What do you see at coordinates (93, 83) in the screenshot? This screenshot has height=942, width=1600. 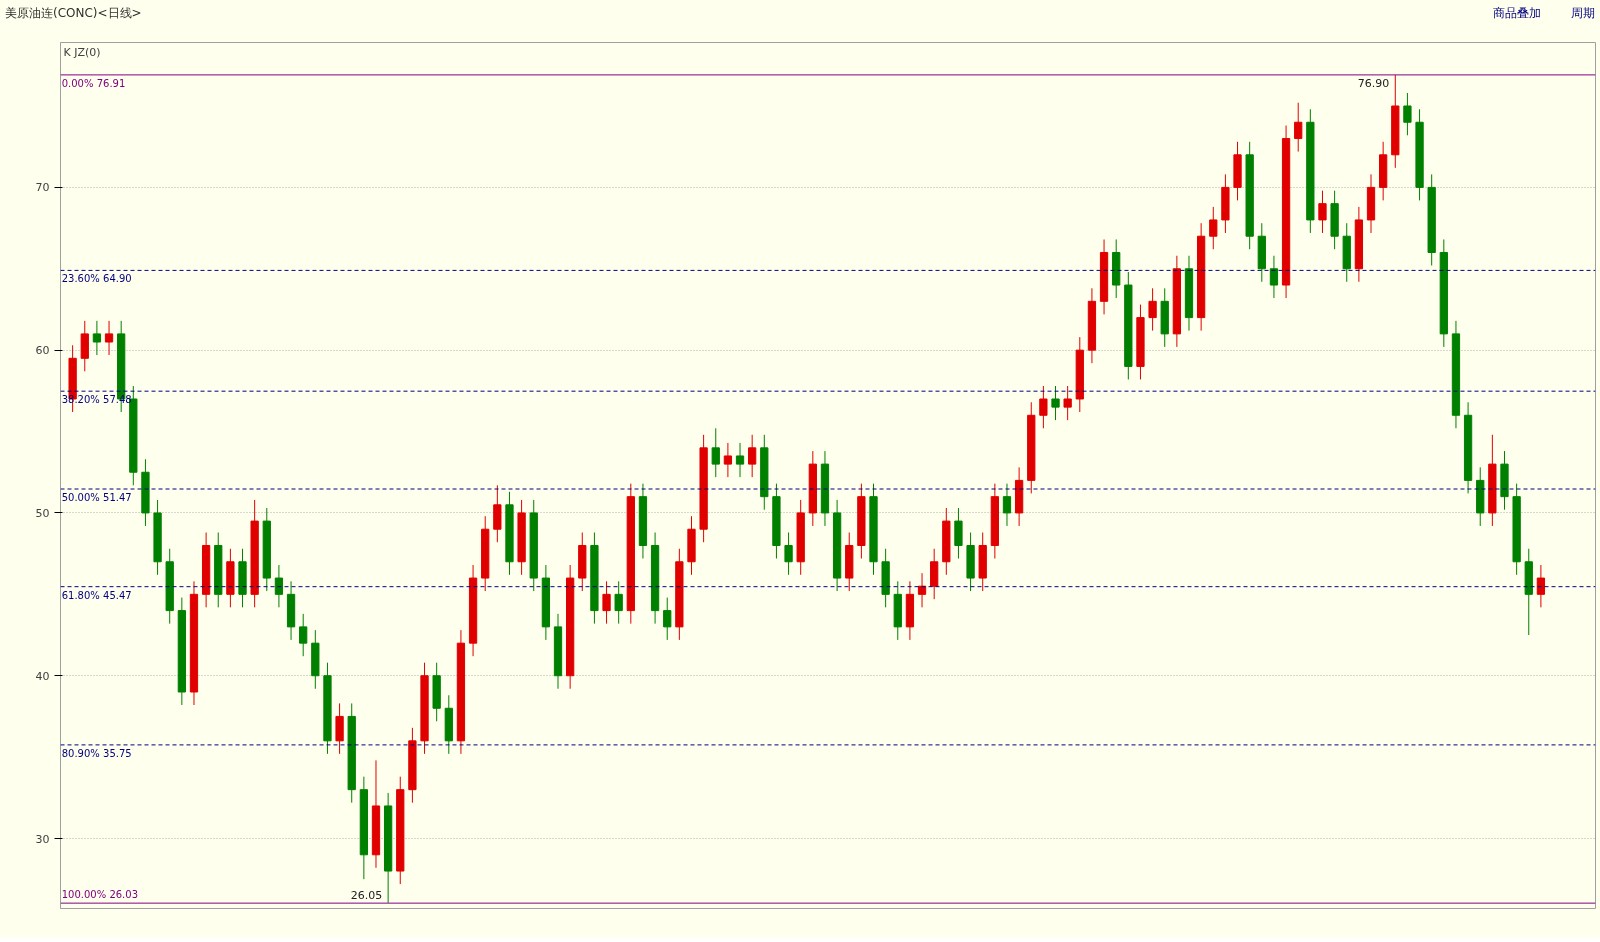 I see `ref-line-label: 0.00% 76.91` at bounding box center [93, 83].